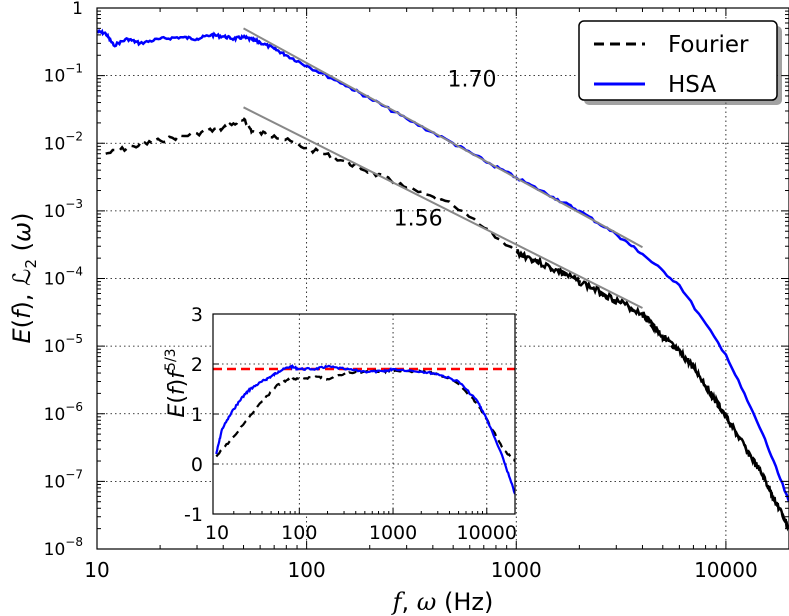  I want to click on y-label-sep: ,, so click(22, 293).